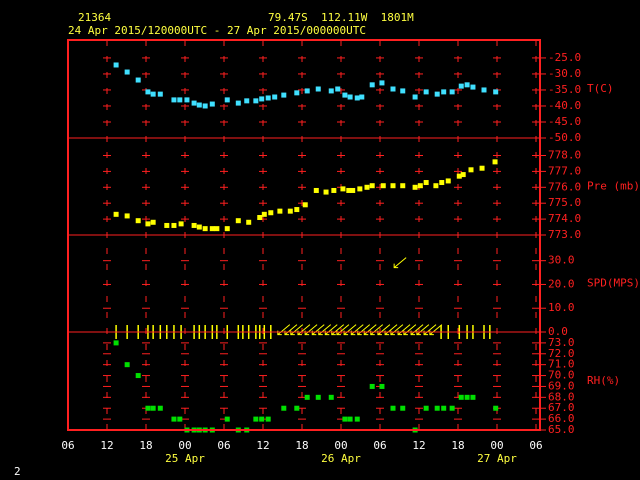 This screenshot has width=640, height=480. What do you see at coordinates (561, 342) in the screenshot?
I see `y-tick-label: 73.0` at bounding box center [561, 342].